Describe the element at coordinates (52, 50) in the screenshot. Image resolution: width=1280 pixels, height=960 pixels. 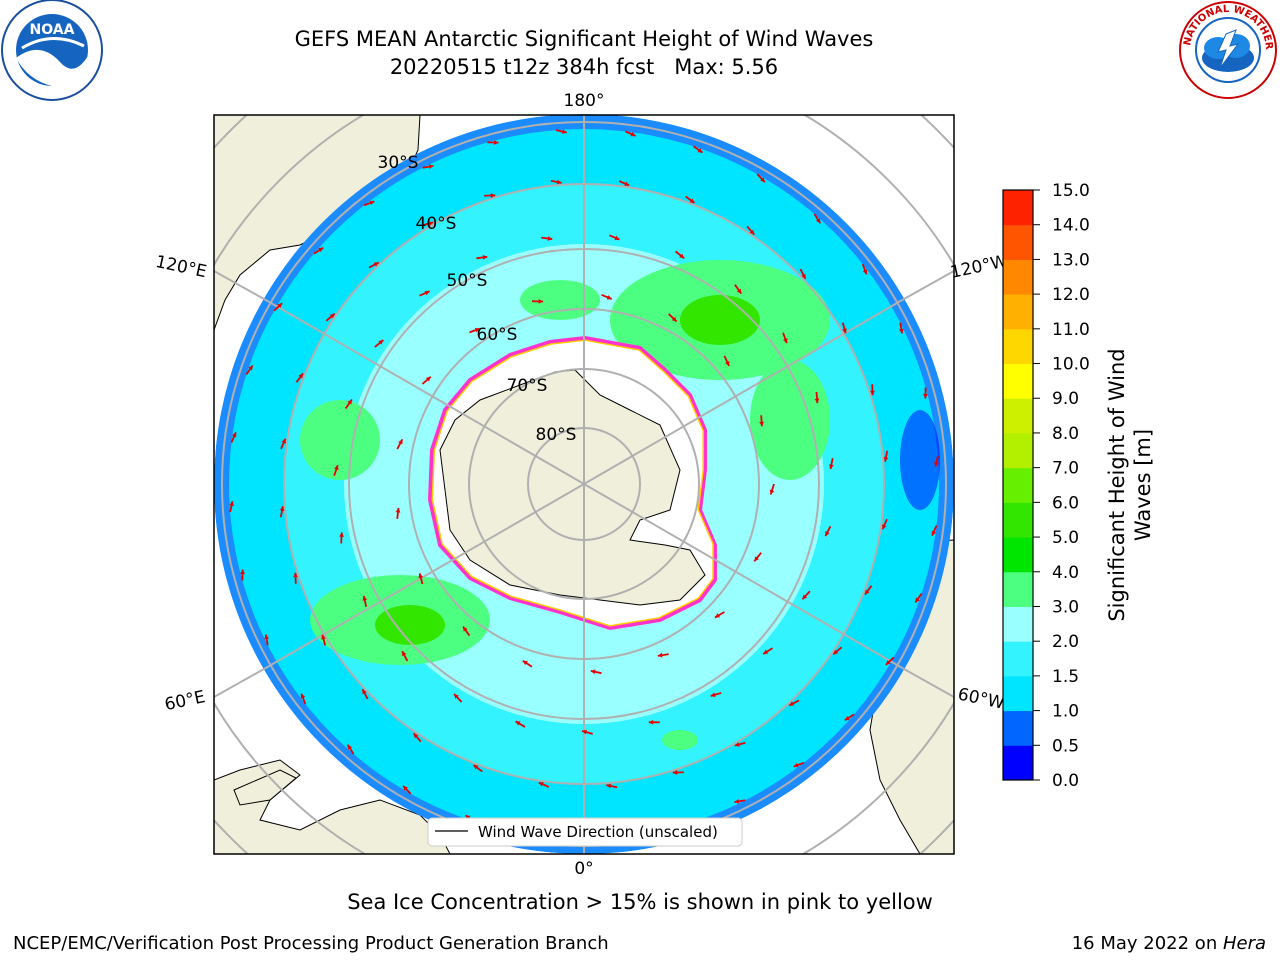
I see `noaa-logo: NOAA` at that location.